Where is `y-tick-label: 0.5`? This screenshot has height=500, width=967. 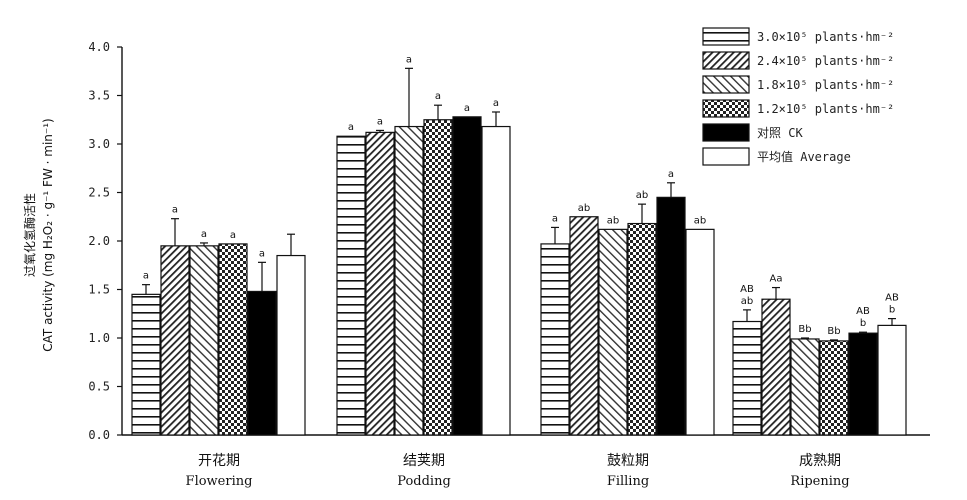
y-tick-label: 0.5 is located at coordinates (99, 387).